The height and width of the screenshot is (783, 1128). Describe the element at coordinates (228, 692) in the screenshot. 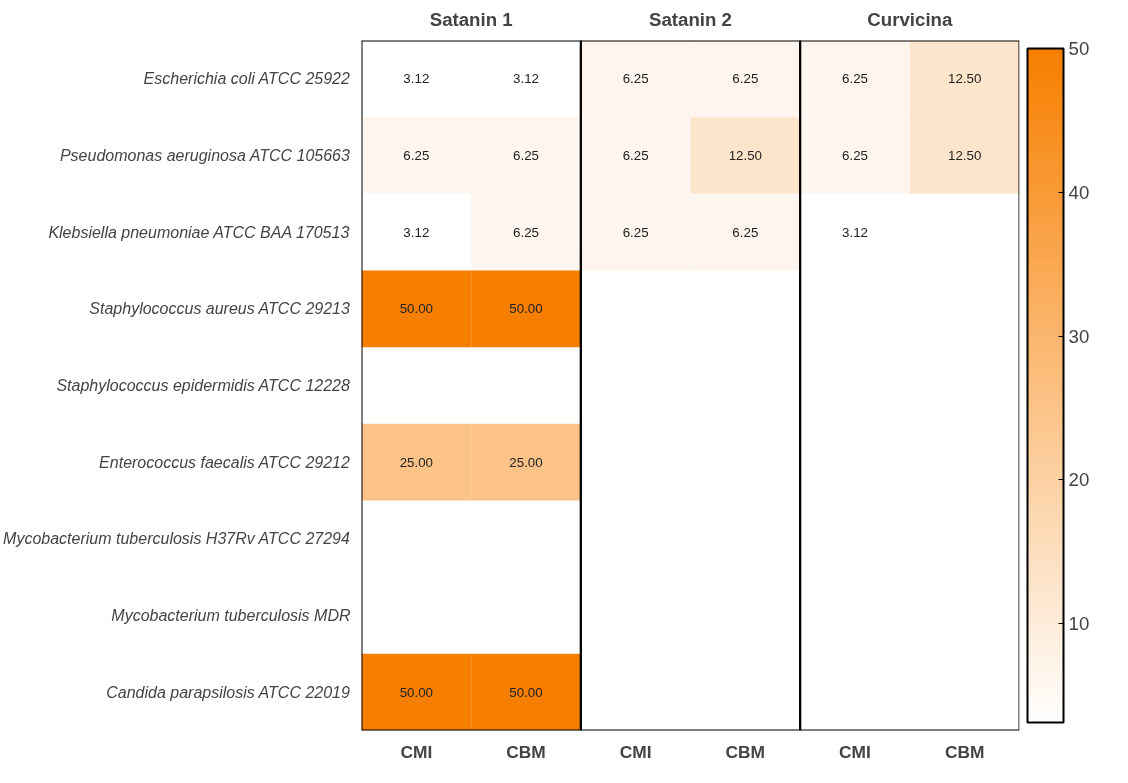

I see `y-tick-label: Candida parapsilosis ATCC 22019` at that location.